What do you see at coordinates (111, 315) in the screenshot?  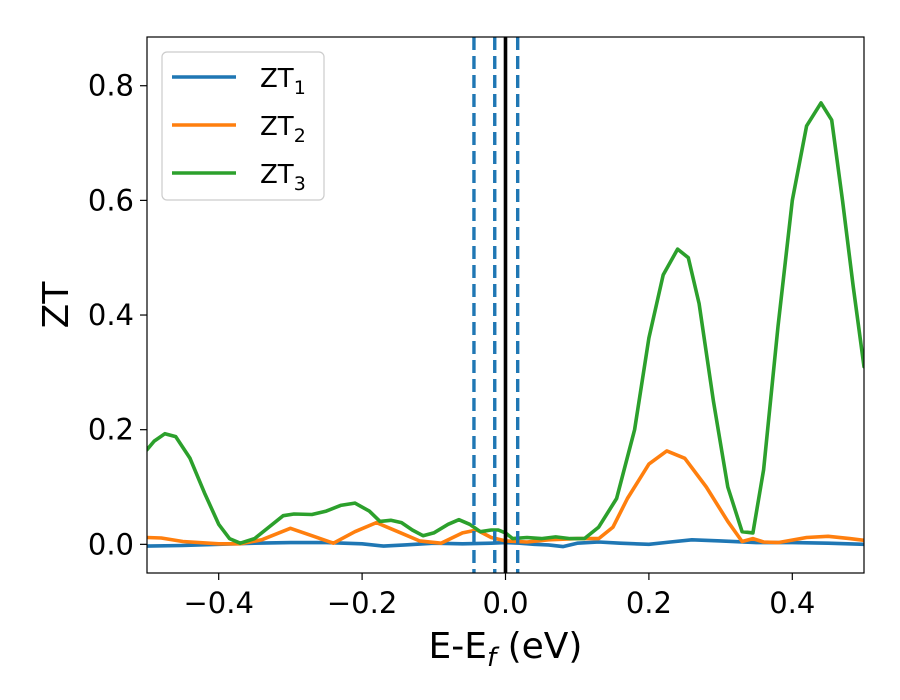 I see `y-tick-label: 0.4` at bounding box center [111, 315].